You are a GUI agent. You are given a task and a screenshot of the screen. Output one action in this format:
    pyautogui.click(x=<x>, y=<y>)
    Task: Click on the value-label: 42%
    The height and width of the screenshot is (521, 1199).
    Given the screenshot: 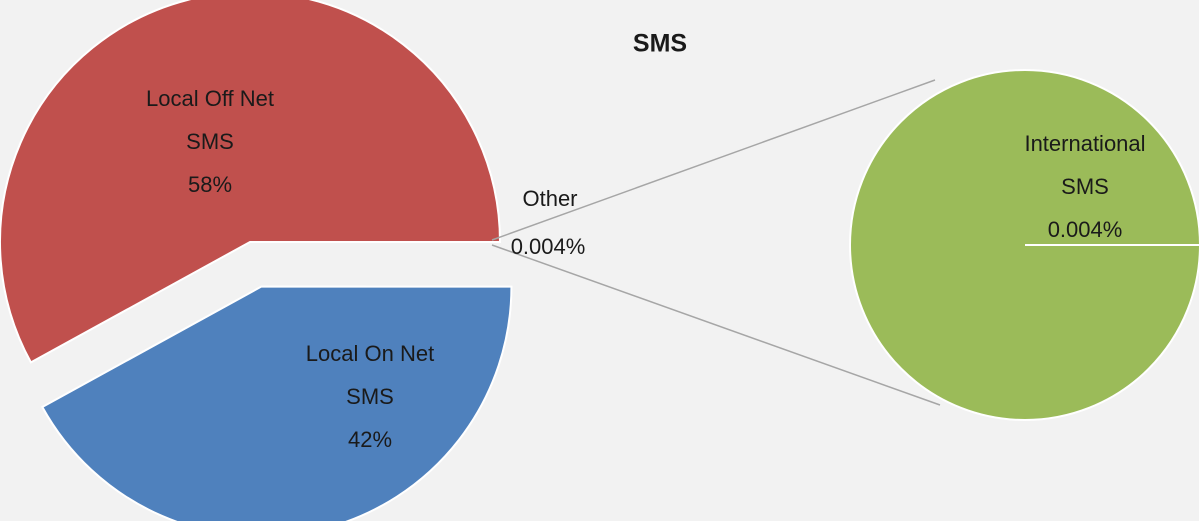 What is the action you would take?
    pyautogui.click(x=370, y=439)
    